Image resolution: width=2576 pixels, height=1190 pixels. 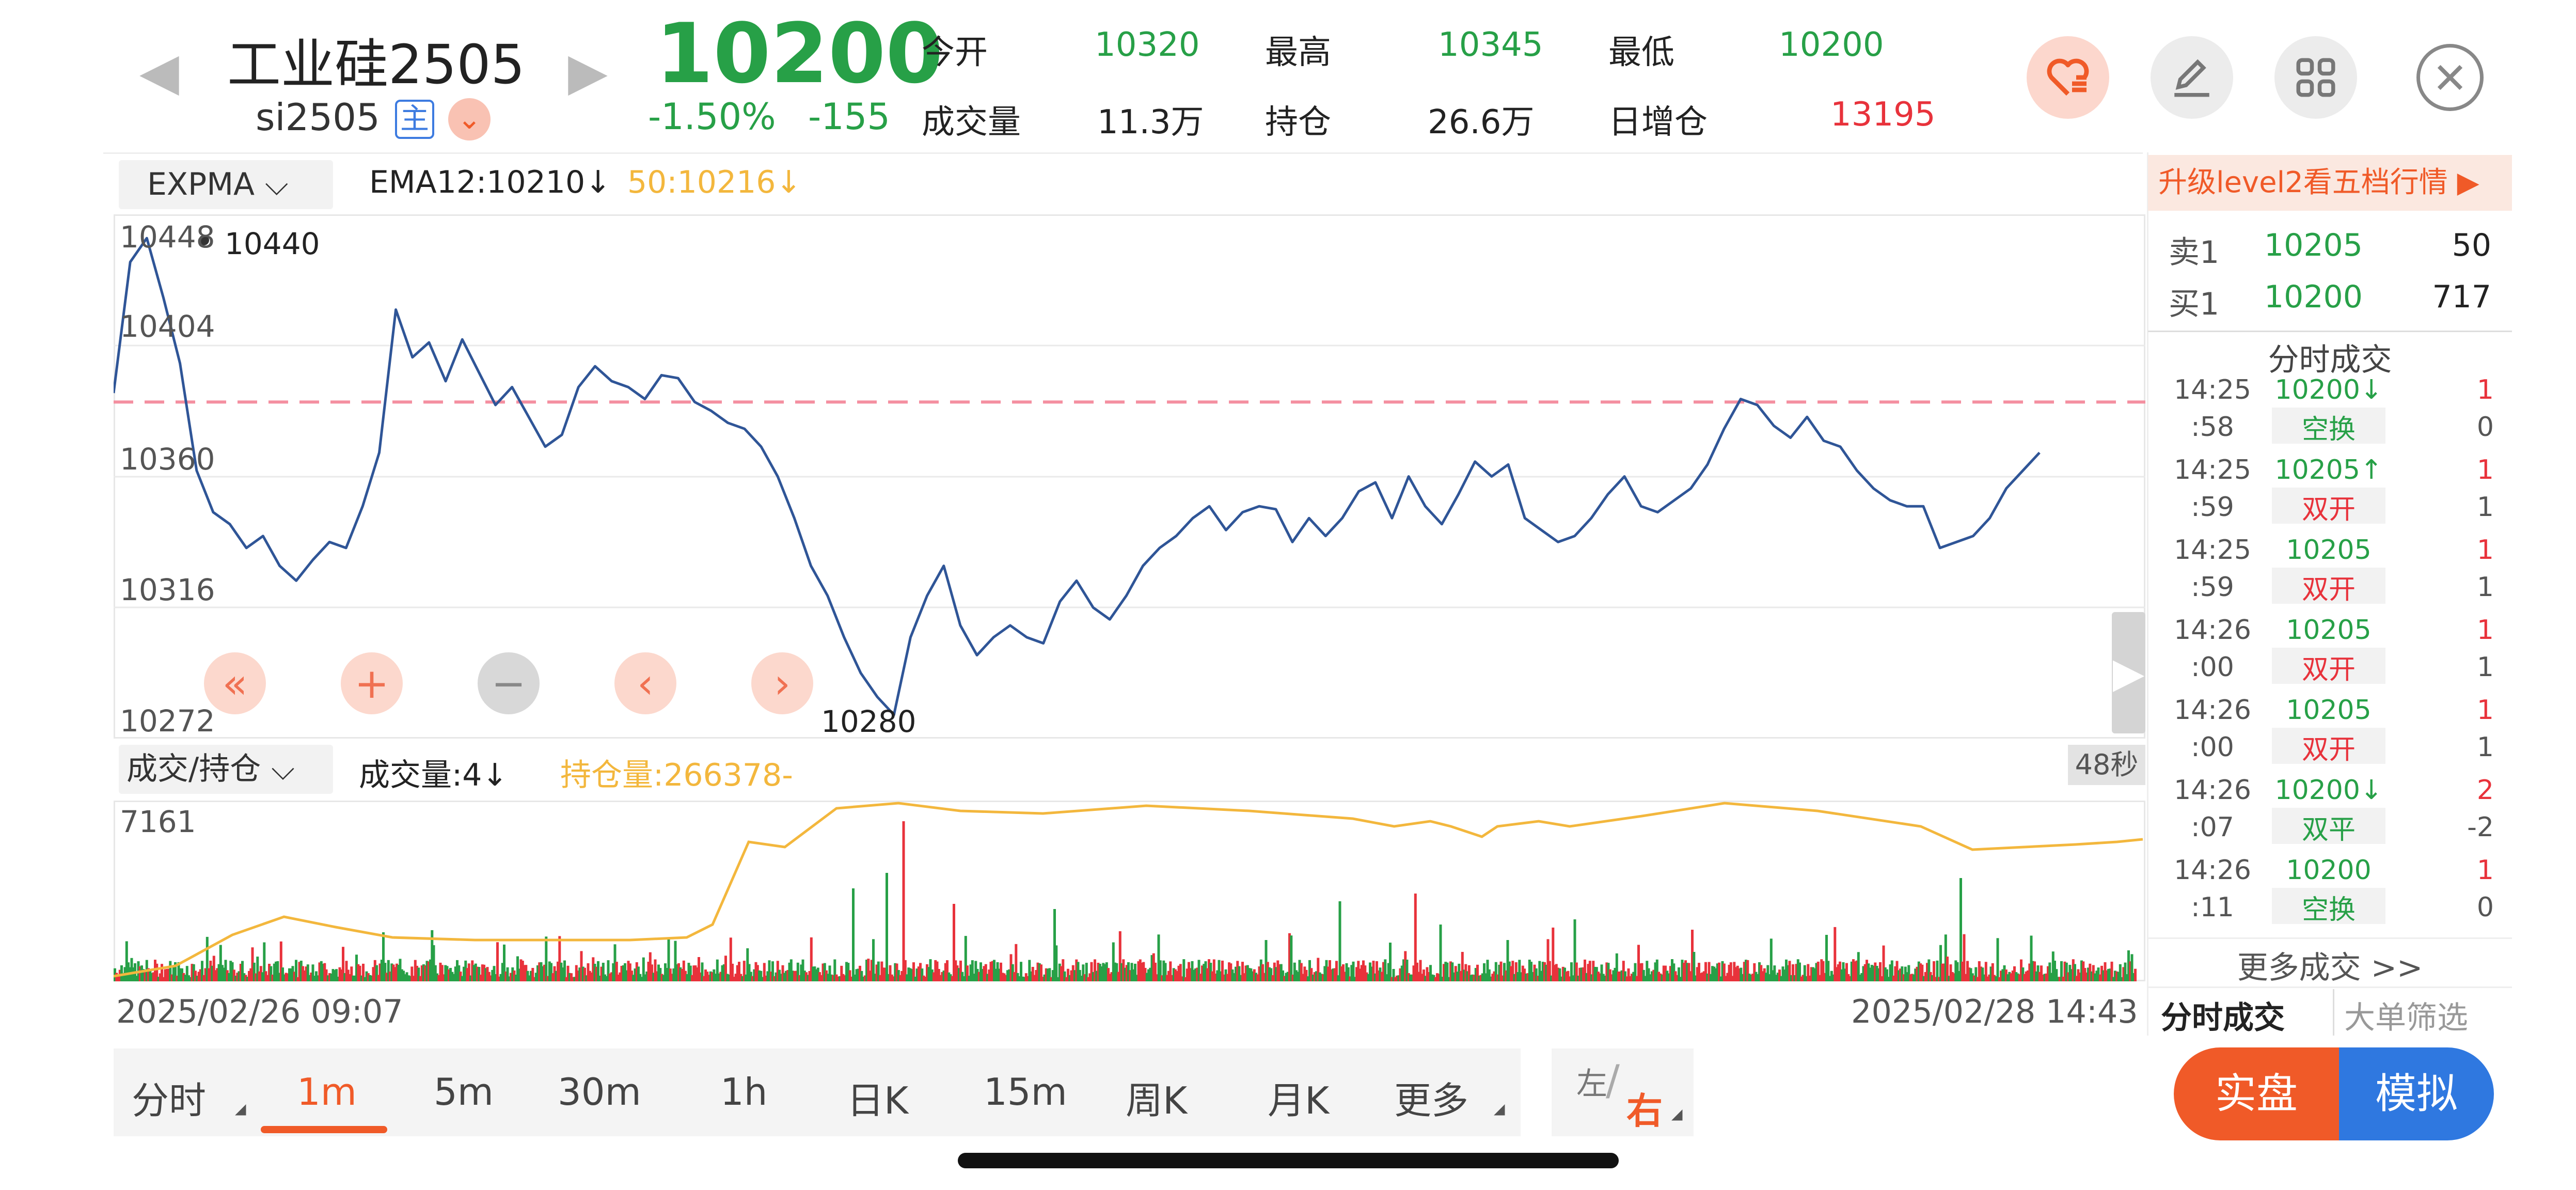 I want to click on trade-type: 双平, so click(x=2329, y=826).